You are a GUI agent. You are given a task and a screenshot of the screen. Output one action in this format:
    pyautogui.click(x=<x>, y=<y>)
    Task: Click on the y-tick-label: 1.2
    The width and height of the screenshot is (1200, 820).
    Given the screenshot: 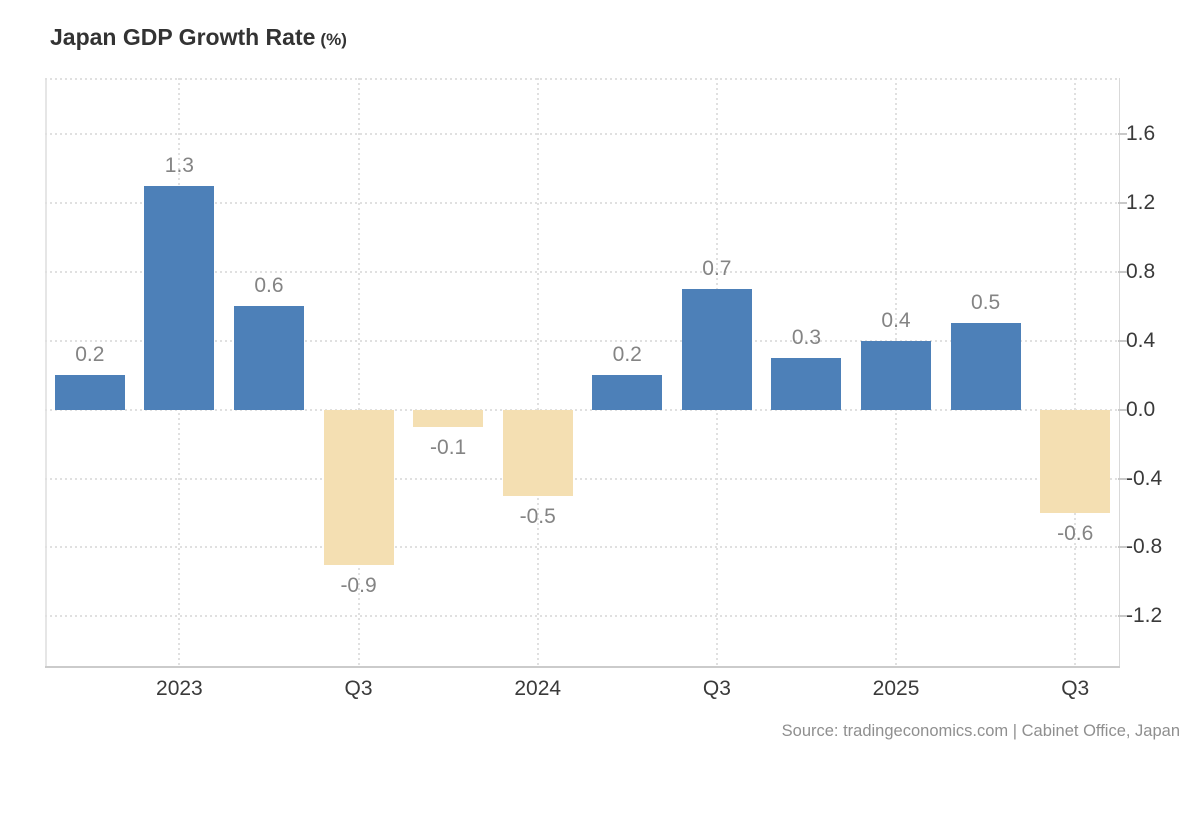 What is the action you would take?
    pyautogui.click(x=1141, y=202)
    